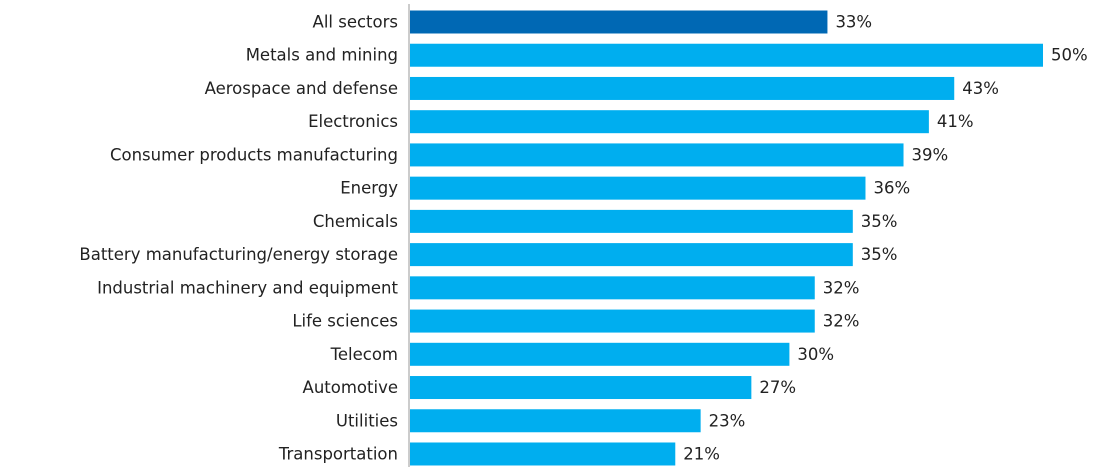 The height and width of the screenshot is (467, 1101). I want to click on category-label: Transportation, so click(338, 453).